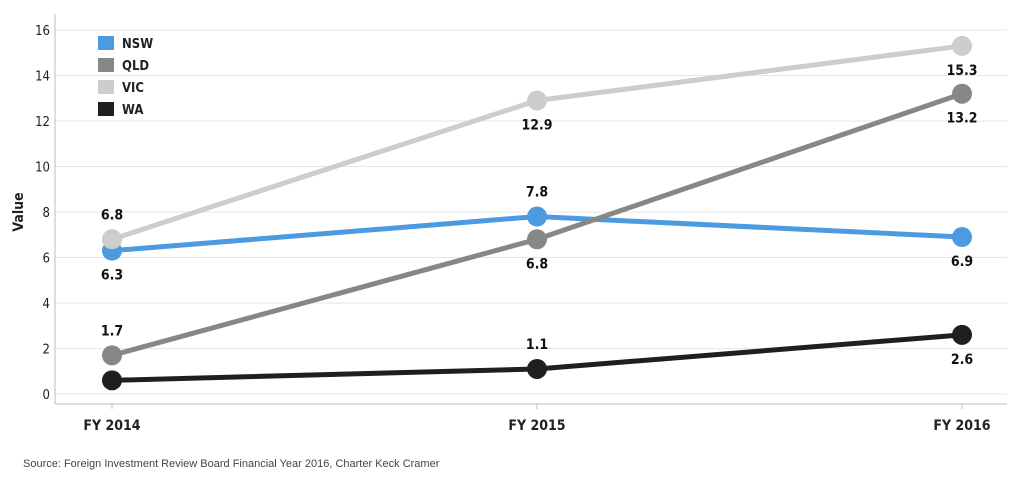 This screenshot has height=480, width=1024. I want to click on x-tick-label: FY 2015, so click(536, 426).